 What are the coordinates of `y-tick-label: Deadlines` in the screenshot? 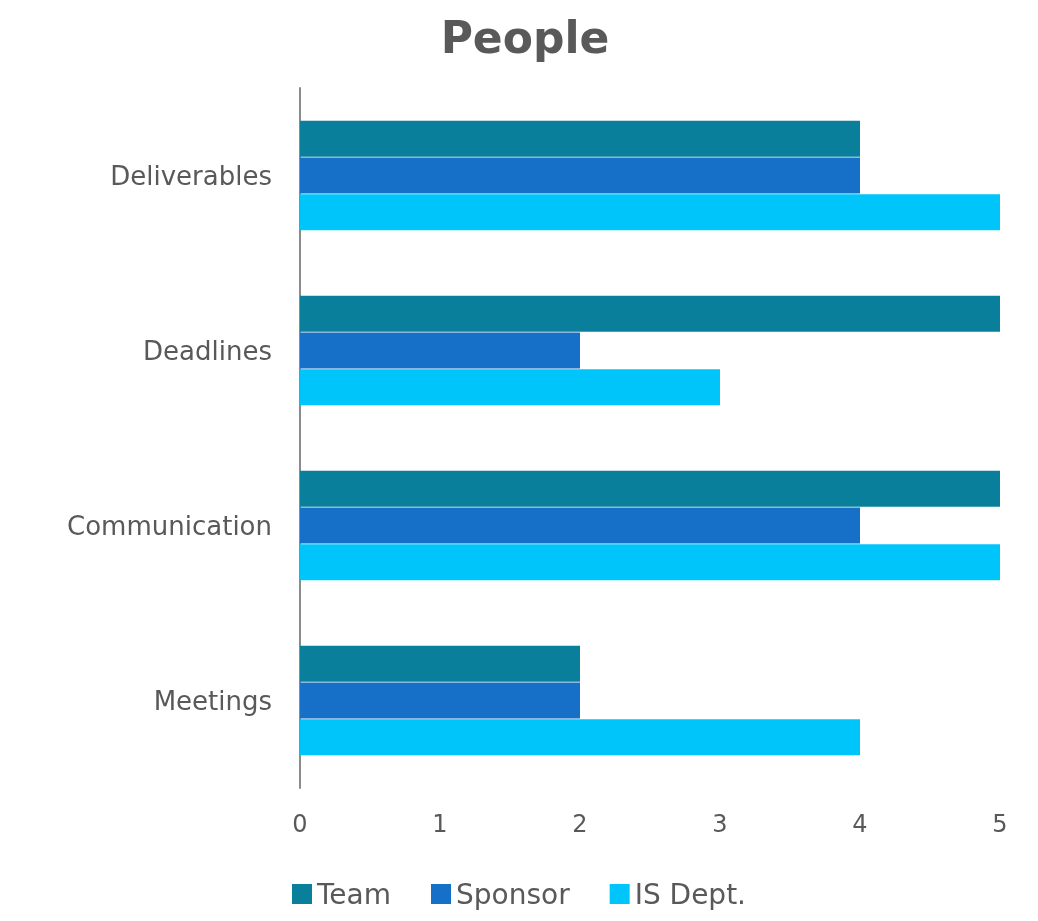 It's located at (207, 350).